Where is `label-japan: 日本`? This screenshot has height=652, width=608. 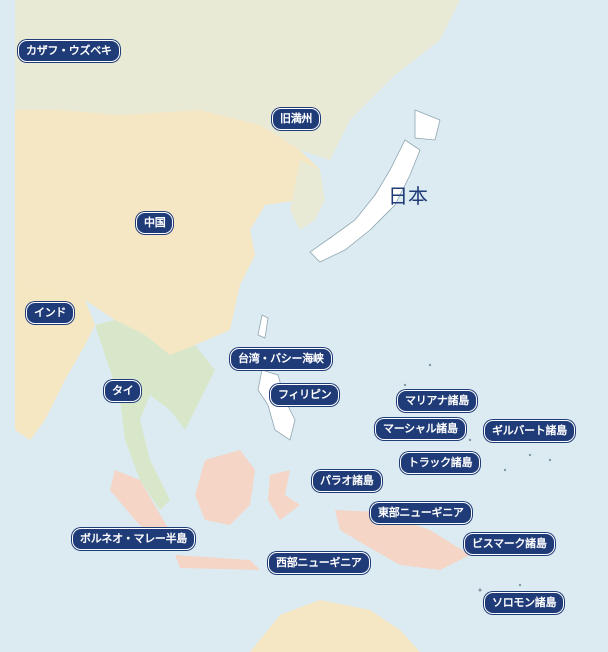
label-japan: 日本 is located at coordinates (408, 196).